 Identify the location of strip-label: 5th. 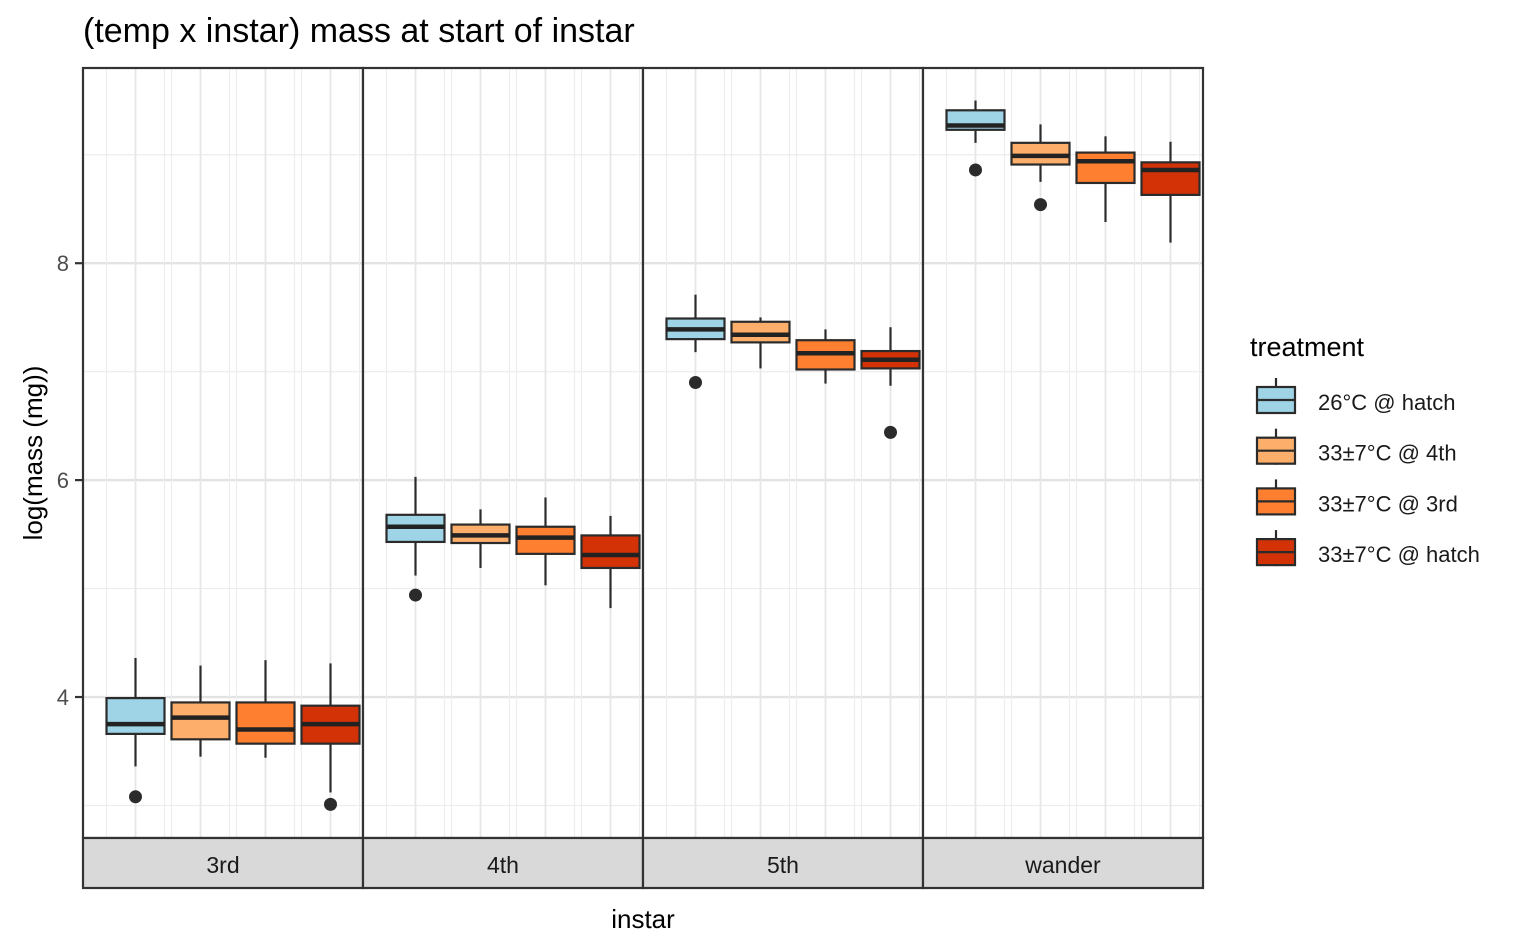
(783, 865).